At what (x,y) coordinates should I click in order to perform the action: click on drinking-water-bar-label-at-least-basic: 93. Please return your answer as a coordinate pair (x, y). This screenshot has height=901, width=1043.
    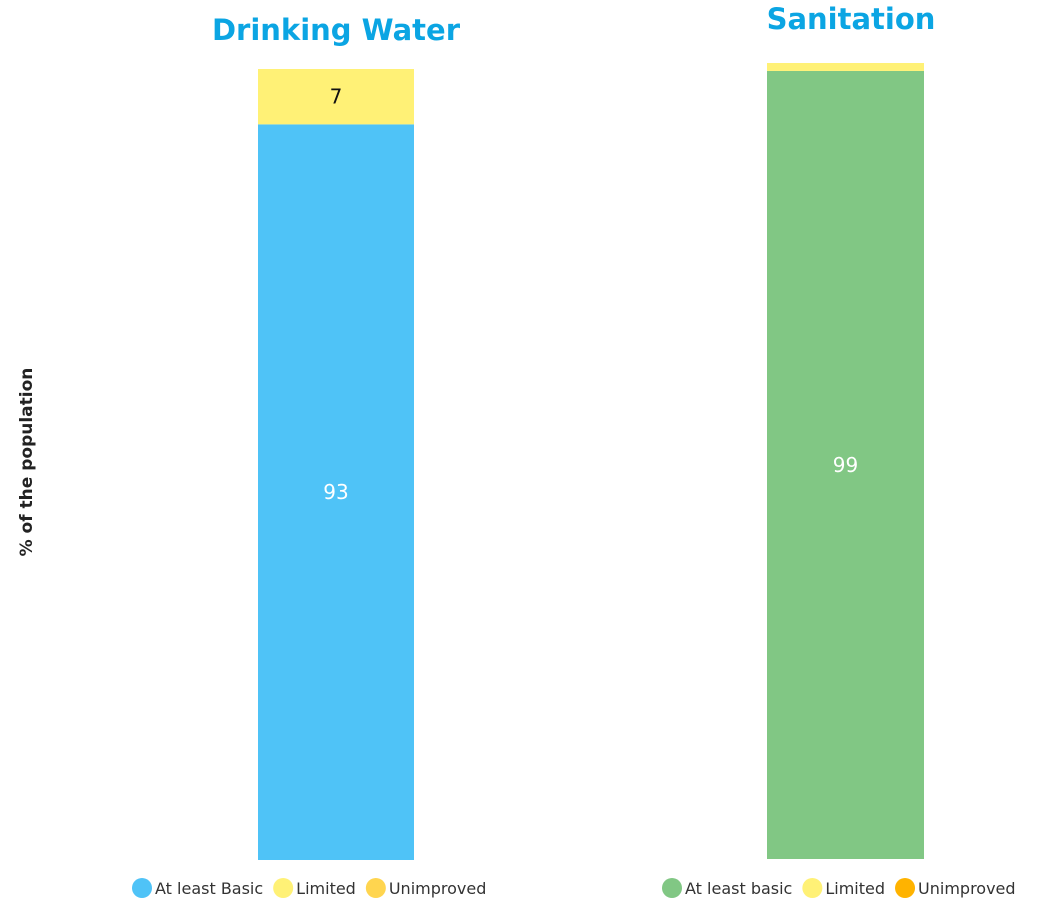
    Looking at the image, I should click on (335, 492).